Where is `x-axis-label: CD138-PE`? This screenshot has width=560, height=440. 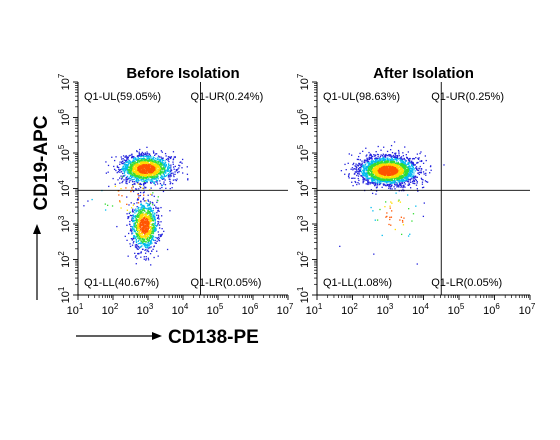
x-axis-label: CD138-PE is located at coordinates (213, 337).